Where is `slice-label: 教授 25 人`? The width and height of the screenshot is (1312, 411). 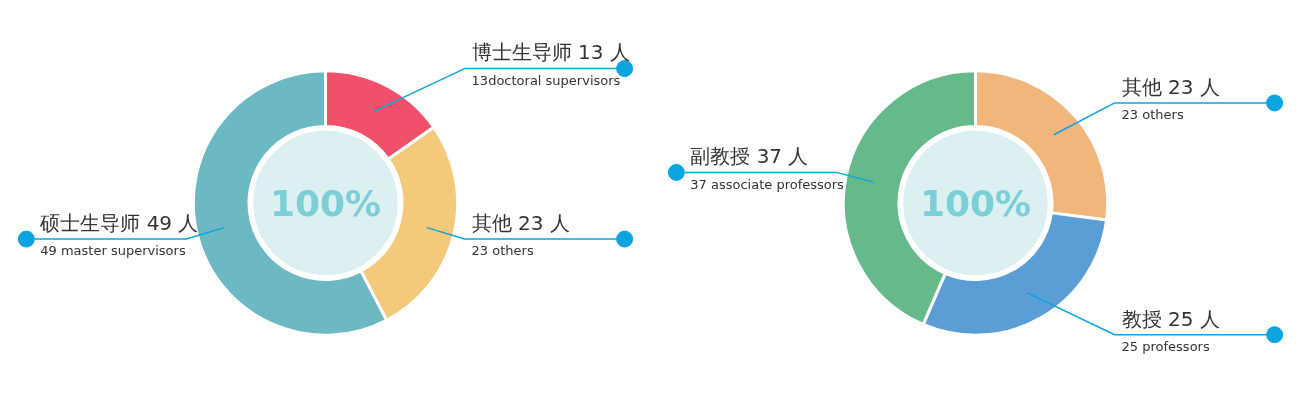 slice-label: 教授 25 人 is located at coordinates (1170, 318).